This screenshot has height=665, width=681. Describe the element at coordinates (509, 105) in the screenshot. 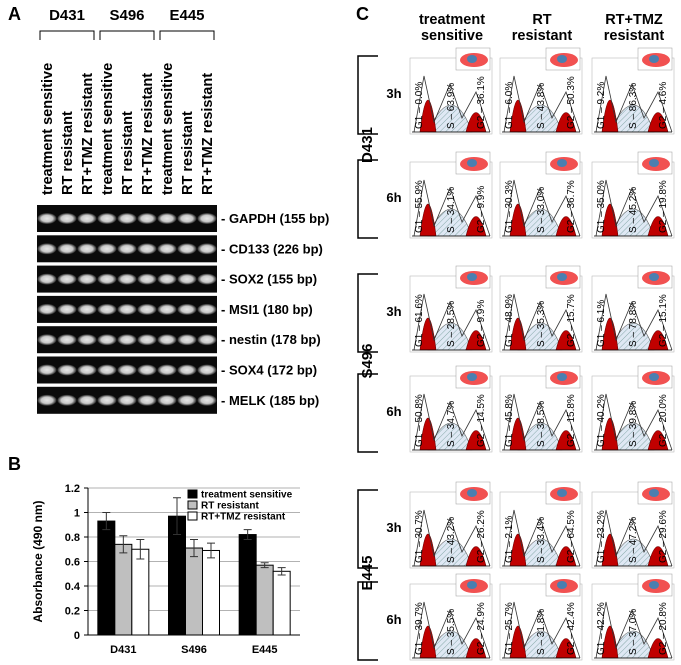

I see `phase-label: G1 – 6.0%` at that location.